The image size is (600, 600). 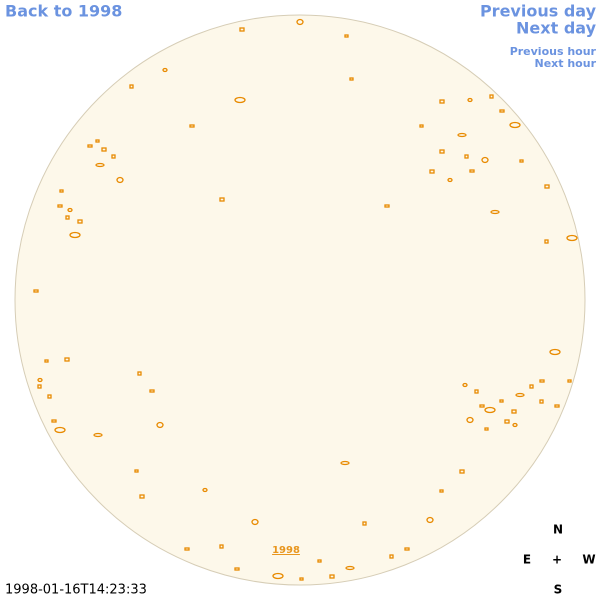 What do you see at coordinates (527, 560) in the screenshot?
I see `compass-east: E` at bounding box center [527, 560].